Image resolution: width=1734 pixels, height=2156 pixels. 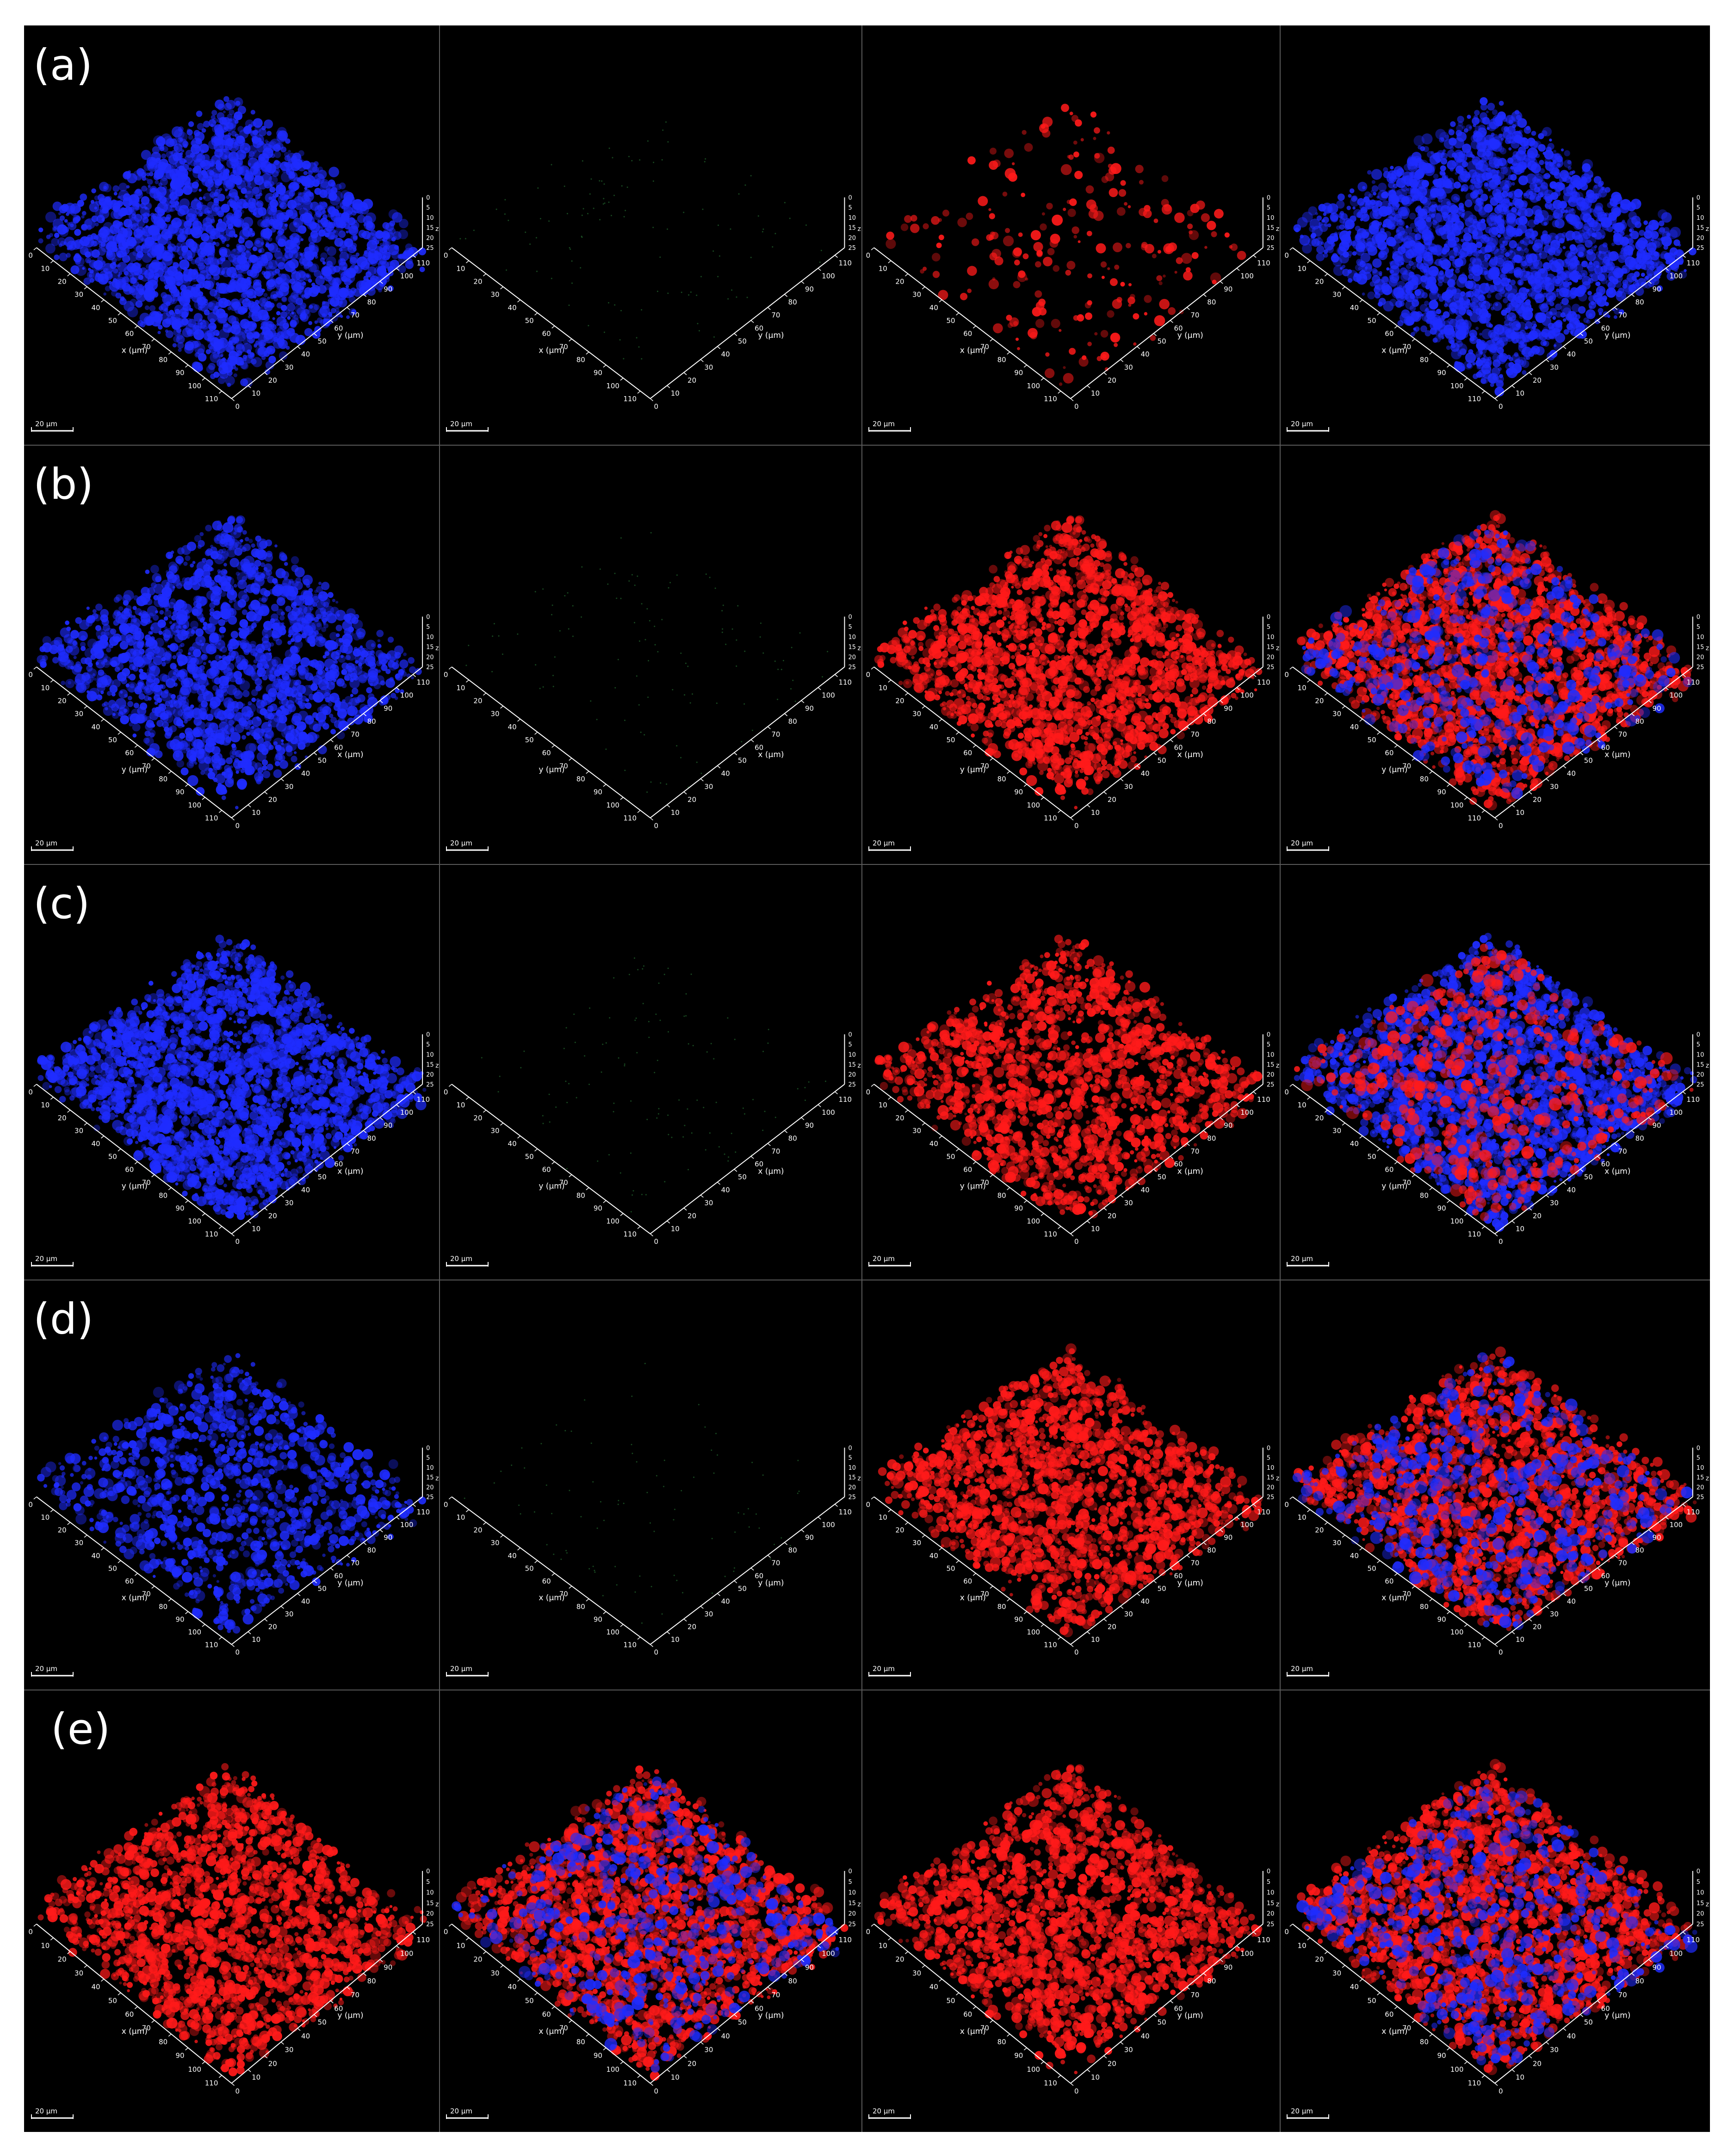 I want to click on z-axis-label: z, so click(x=437, y=648).